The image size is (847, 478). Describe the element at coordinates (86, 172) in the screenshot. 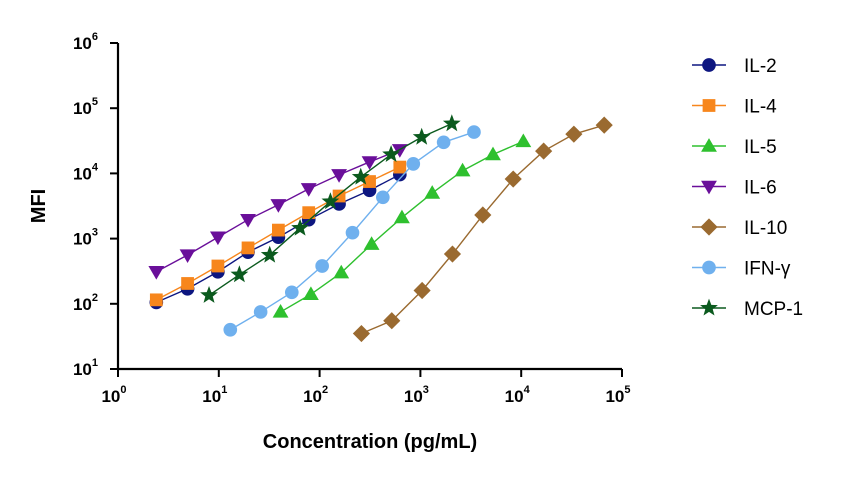

I see `y-tick-label: 10⁴` at that location.